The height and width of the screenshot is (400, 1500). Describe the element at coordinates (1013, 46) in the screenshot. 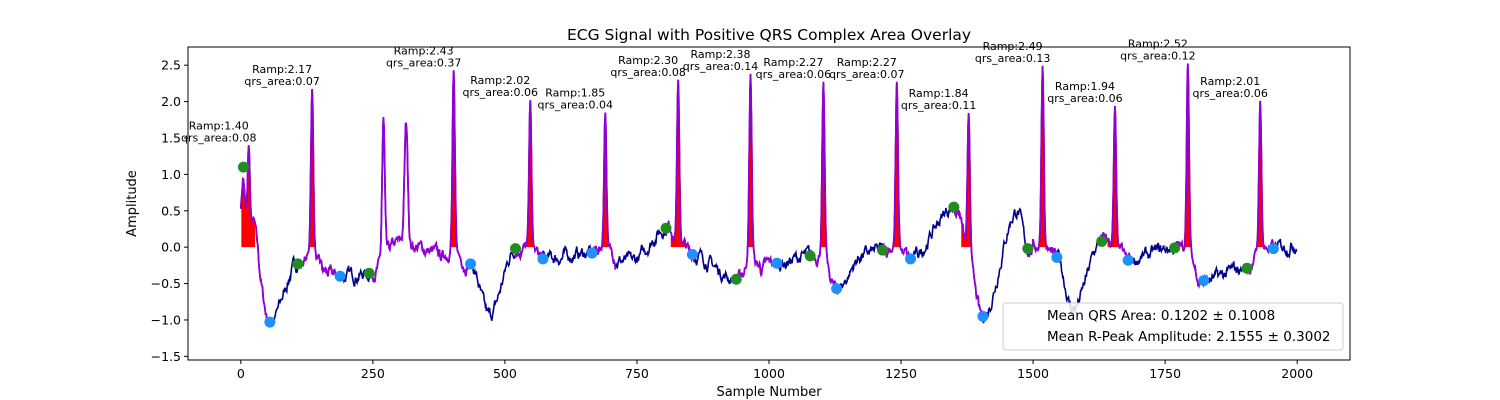

I see `r-peak-amplitude-label: Ramp:2.49` at that location.